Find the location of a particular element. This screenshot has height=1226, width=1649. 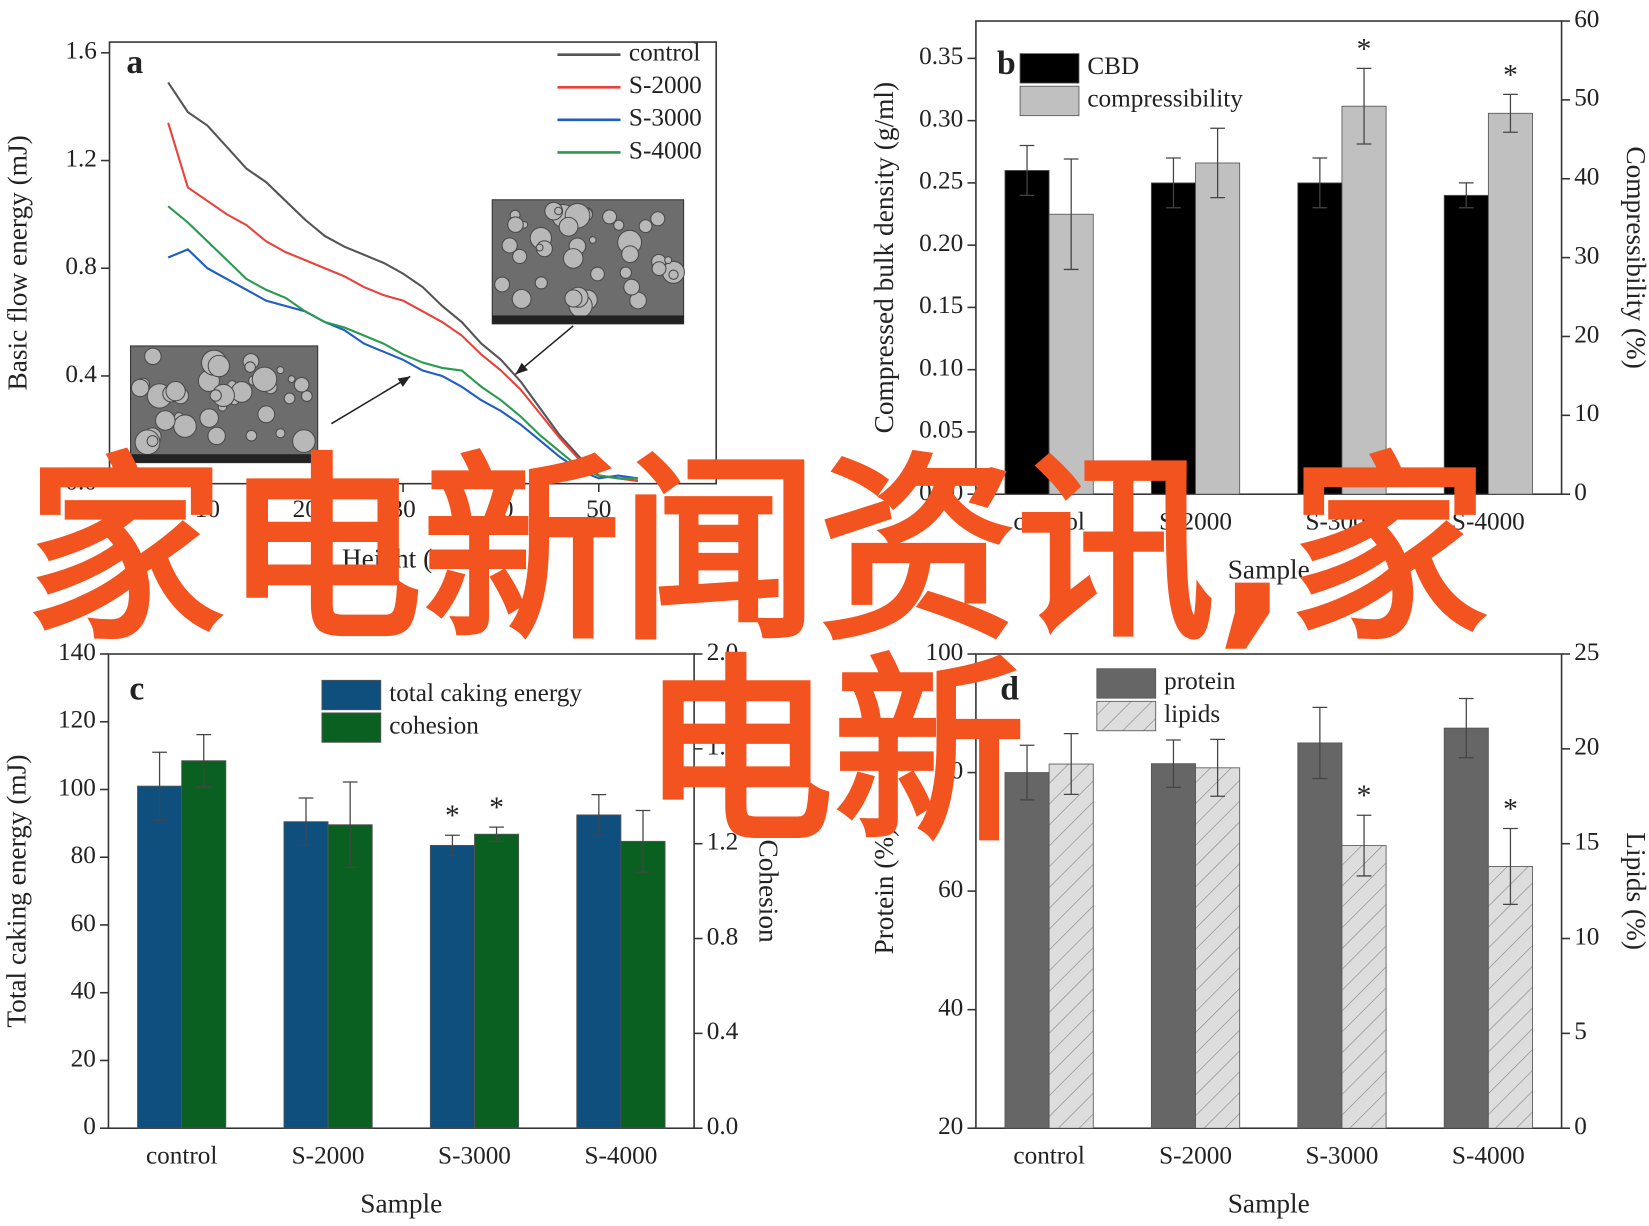

y-tick-label: 0.30 is located at coordinates (941, 118).